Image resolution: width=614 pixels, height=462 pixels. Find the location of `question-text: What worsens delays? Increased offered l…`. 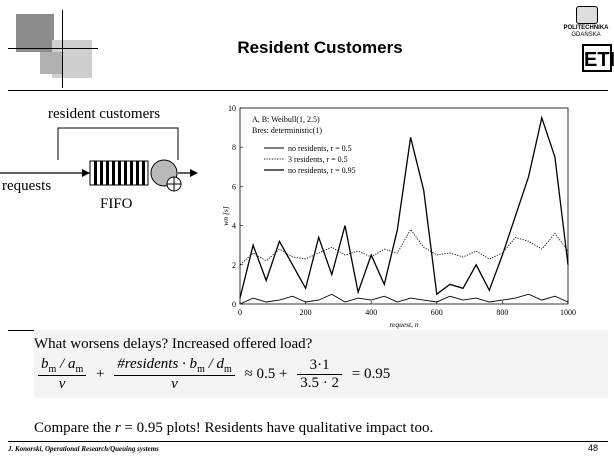

question-text: What worsens delays? Increased offered l… is located at coordinates (173, 344).